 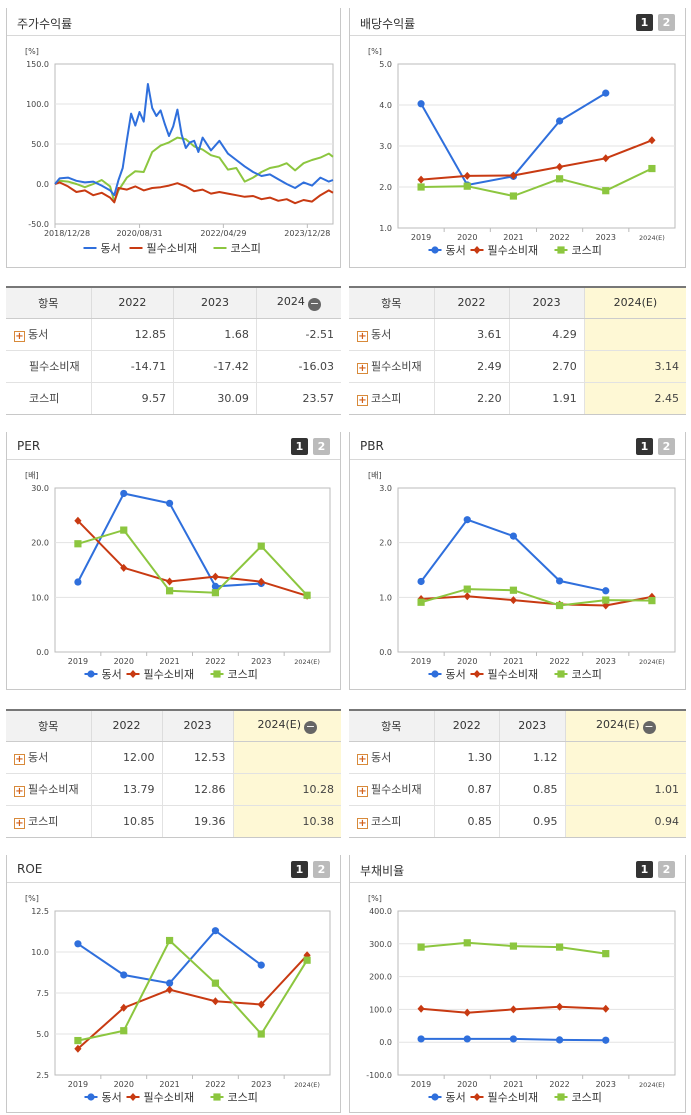 I want to click on cell: 2.49, so click(x=472, y=366).